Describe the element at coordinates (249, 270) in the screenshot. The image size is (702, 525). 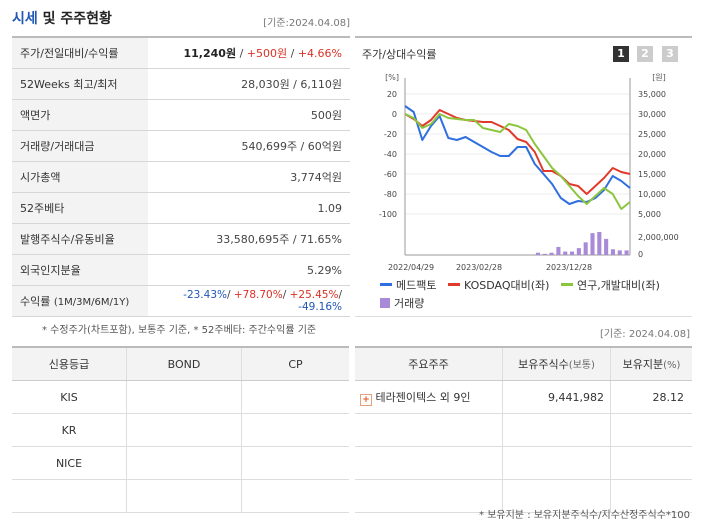
I see `row-value: 5.29%` at that location.